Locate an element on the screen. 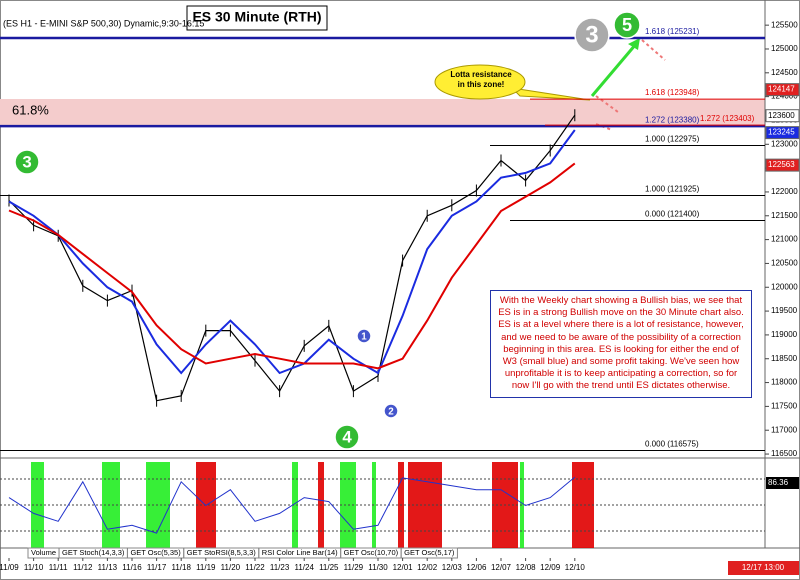 This screenshot has width=800, height=580. y-tick-label: 119000 is located at coordinates (784, 334).